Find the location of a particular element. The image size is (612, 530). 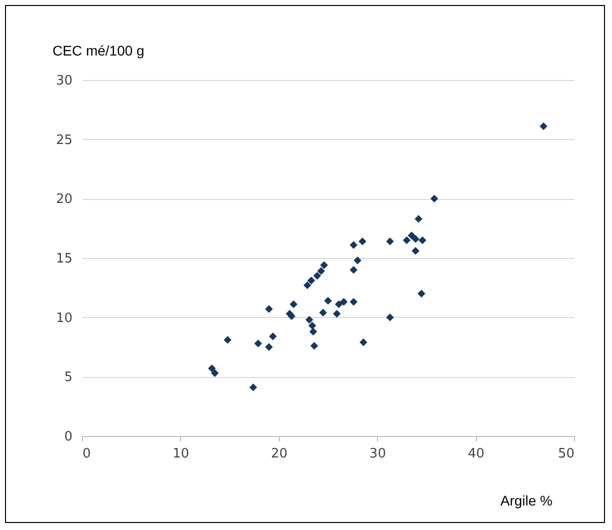

y-tick-label: 30 is located at coordinates (64, 81).